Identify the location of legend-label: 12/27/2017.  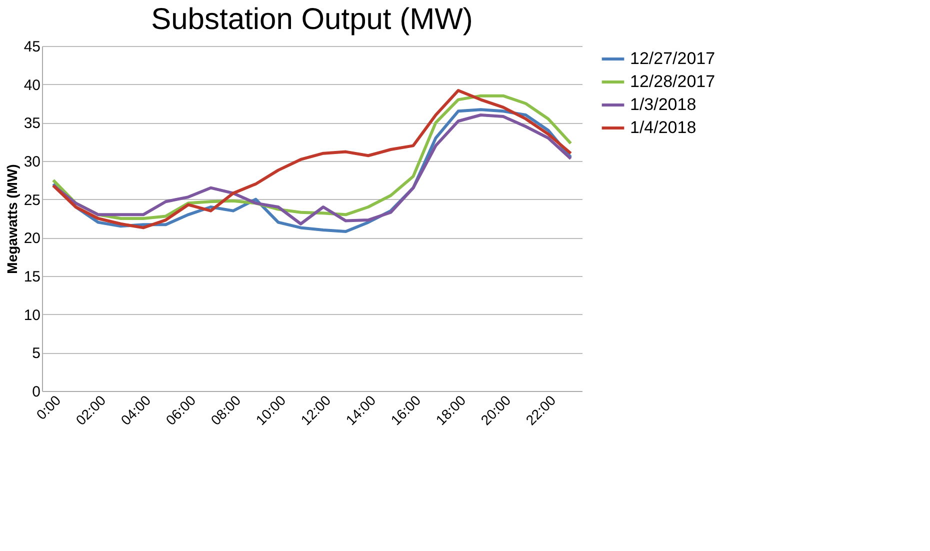
(673, 58).